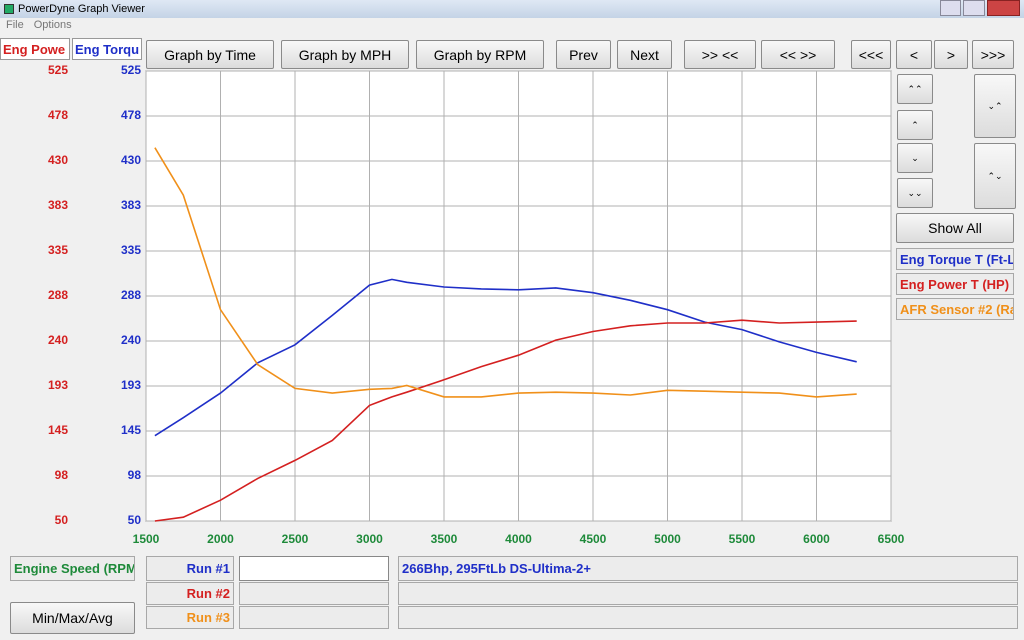 Image resolution: width=1024 pixels, height=640 pixels. What do you see at coordinates (914, 54) in the screenshot?
I see `toolbar-button: <` at bounding box center [914, 54].